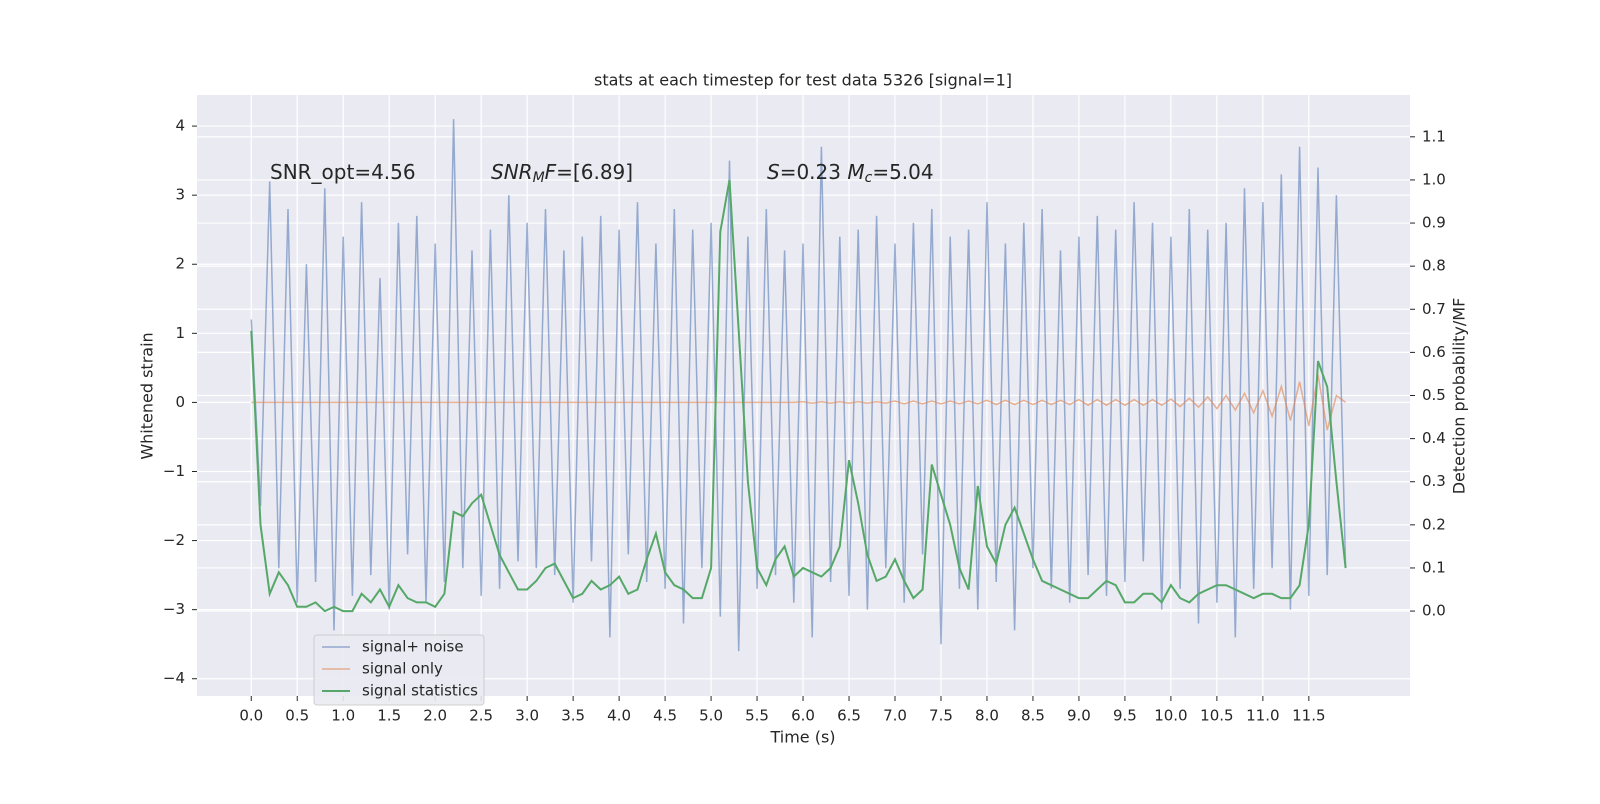 The image size is (1600, 804). Describe the element at coordinates (1434, 567) in the screenshot. I see `y2-tick-label: 0.1` at that location.